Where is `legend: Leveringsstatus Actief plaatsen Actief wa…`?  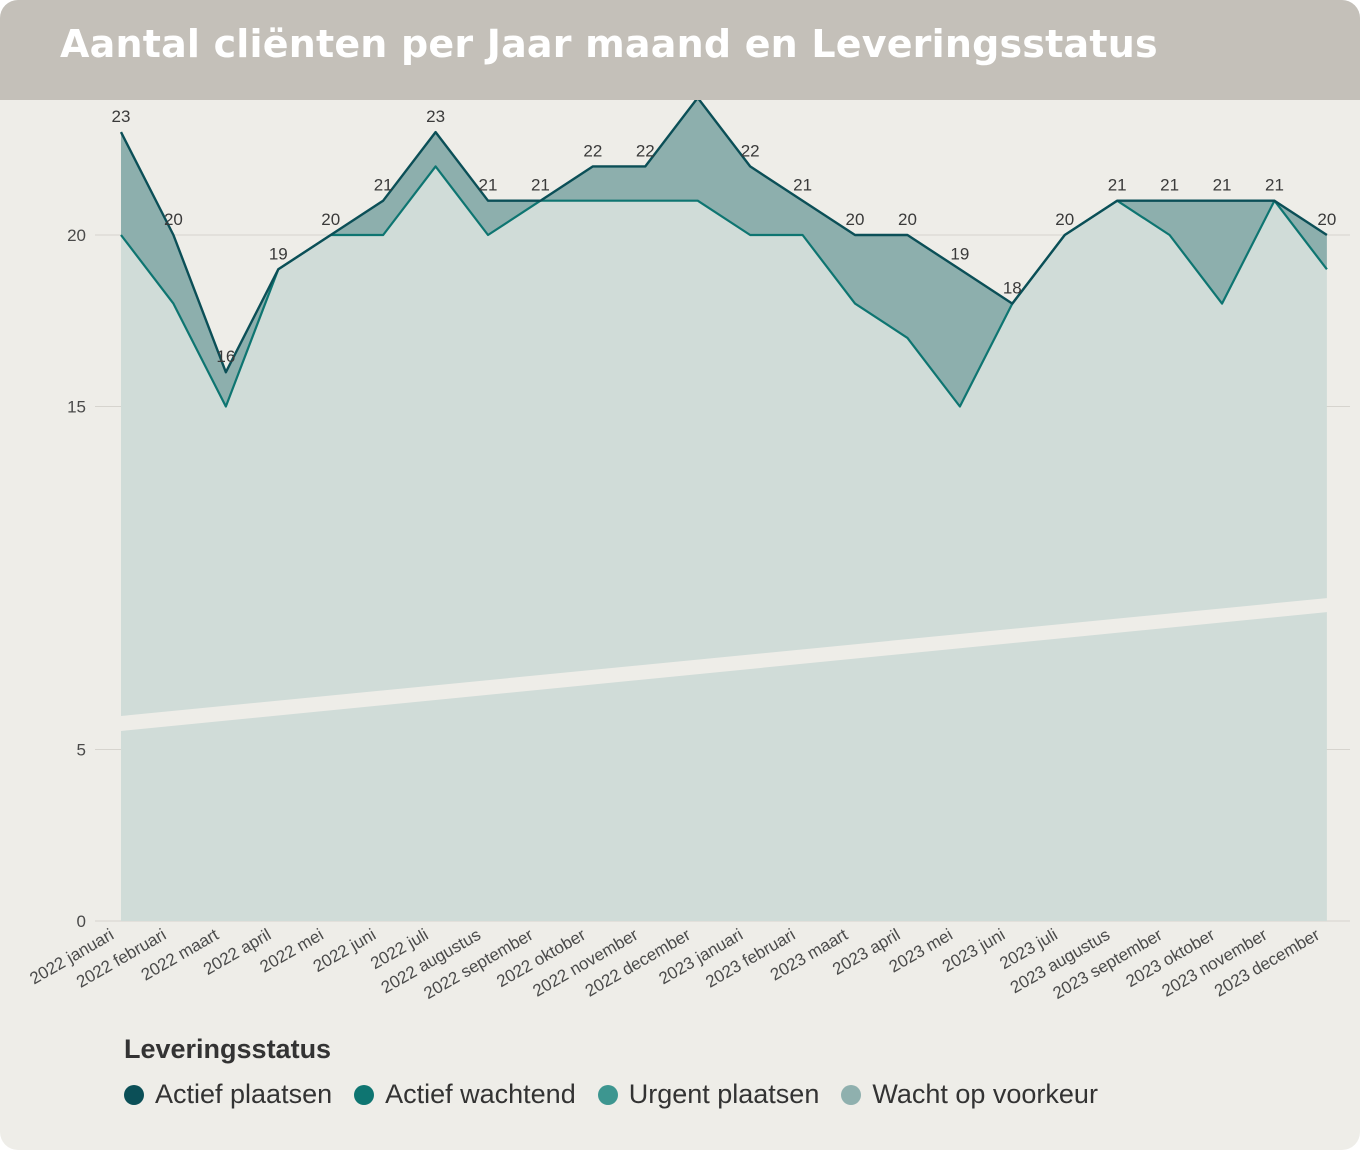
legend: Leveringsstatus Actief plaatsen Actief wa… is located at coordinates (622, 1072).